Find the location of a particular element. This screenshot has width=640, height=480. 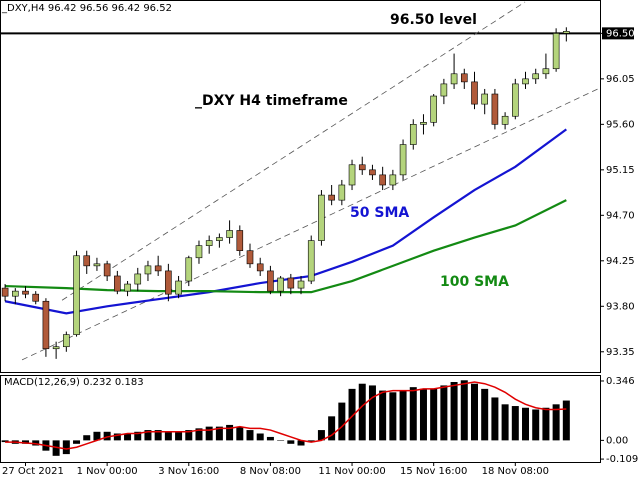

x-tick-label: 1 Nov 00:00 is located at coordinates (107, 471).